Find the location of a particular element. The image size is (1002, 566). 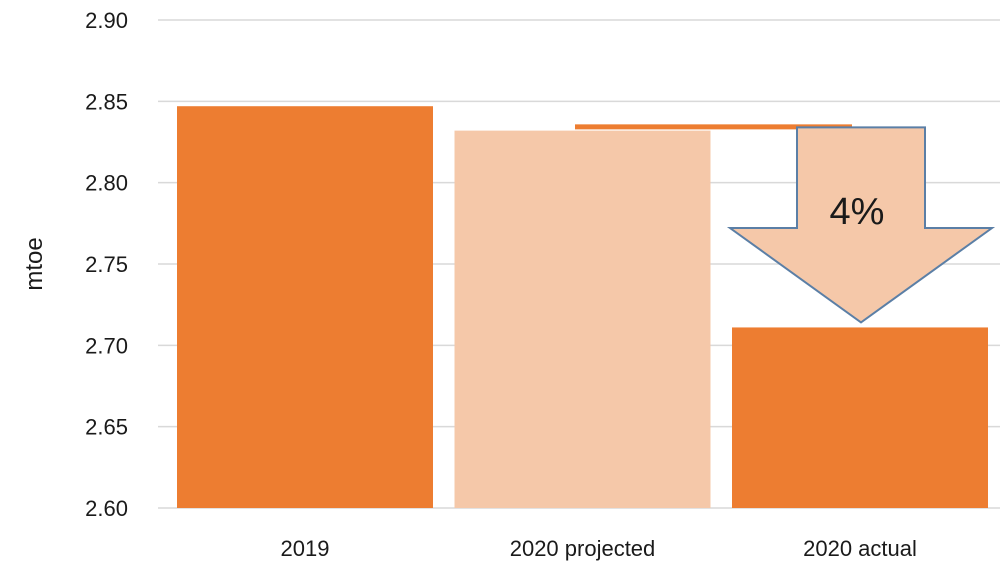

x-tick-label: 2020 projected is located at coordinates (583, 548).